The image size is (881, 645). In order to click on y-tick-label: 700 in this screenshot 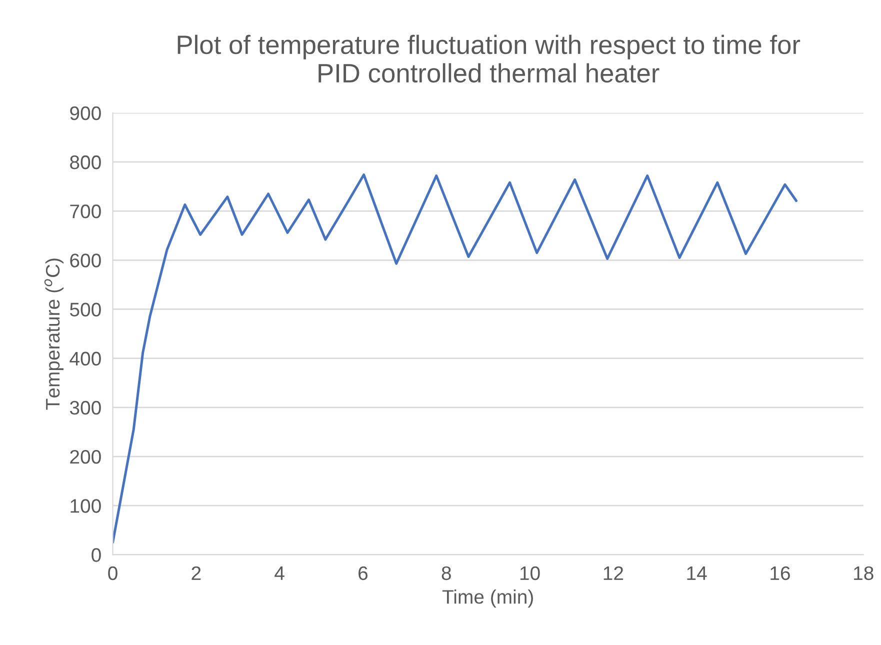, I will do `click(85, 211)`.